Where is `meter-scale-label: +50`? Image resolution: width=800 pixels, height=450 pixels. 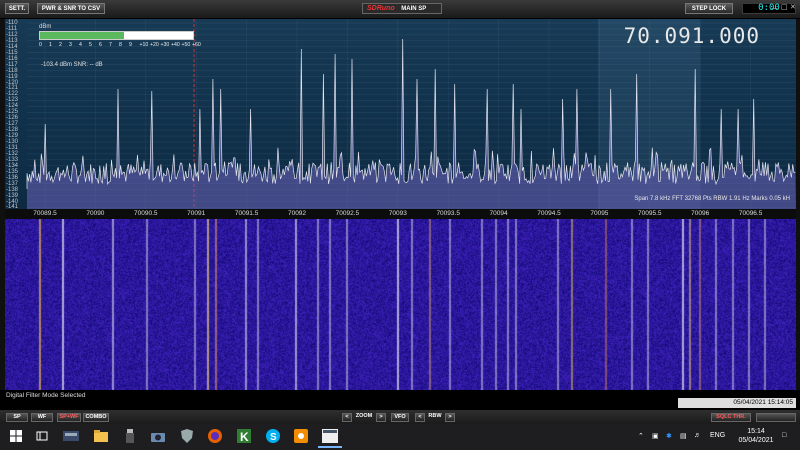 meter-scale-label: +50 is located at coordinates (186, 45).